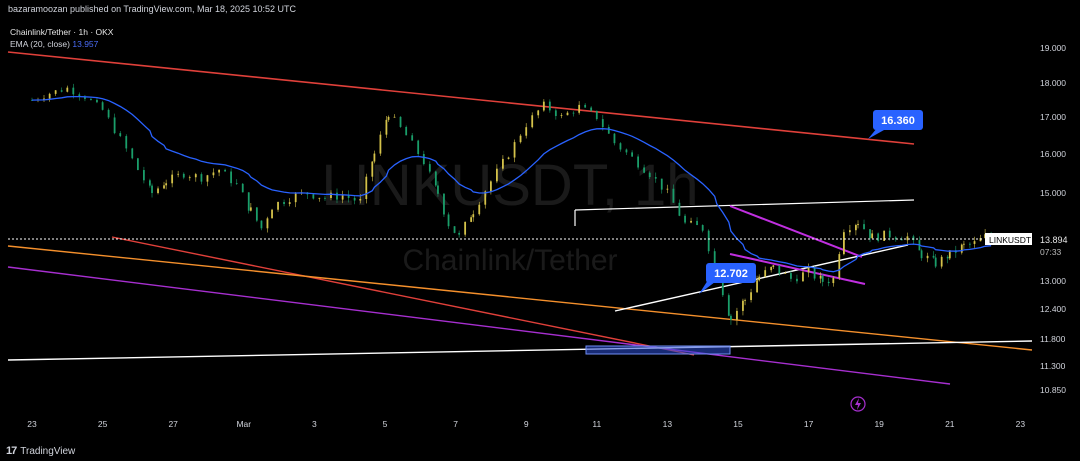  I want to click on ema-legend: EMA (20, close) 13.957, so click(61, 44).